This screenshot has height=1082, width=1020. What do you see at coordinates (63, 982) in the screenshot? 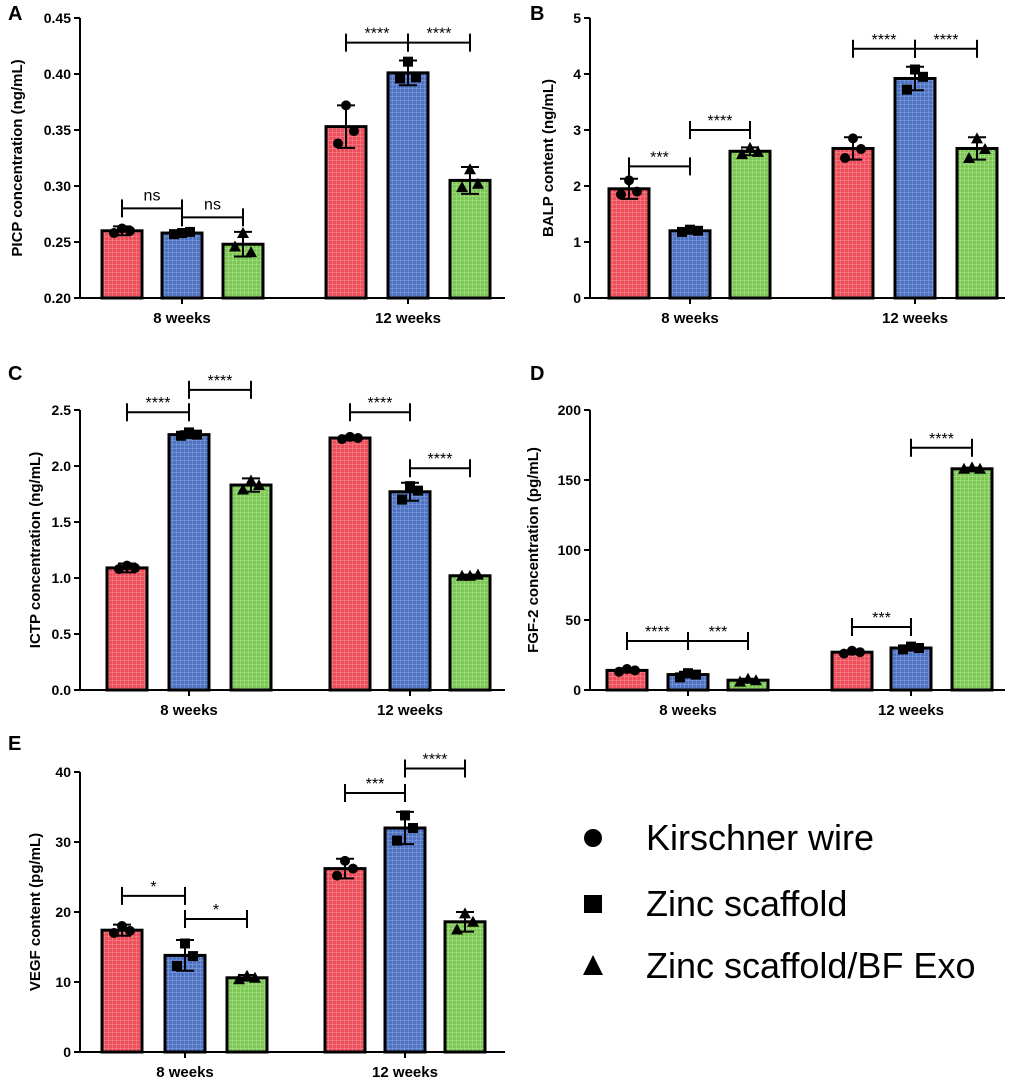
I see `y-tick-label: 10` at bounding box center [63, 982].